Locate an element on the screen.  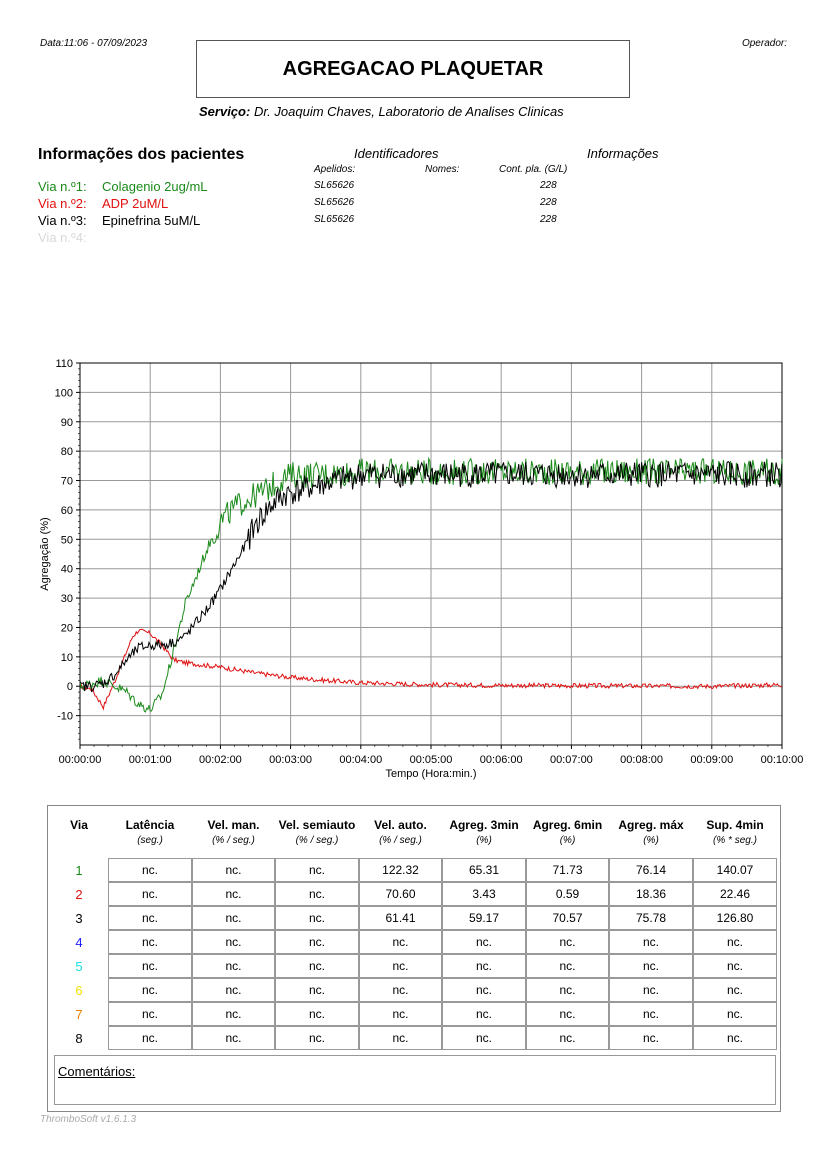
lane-label: Via n.º1: is located at coordinates (62, 186).